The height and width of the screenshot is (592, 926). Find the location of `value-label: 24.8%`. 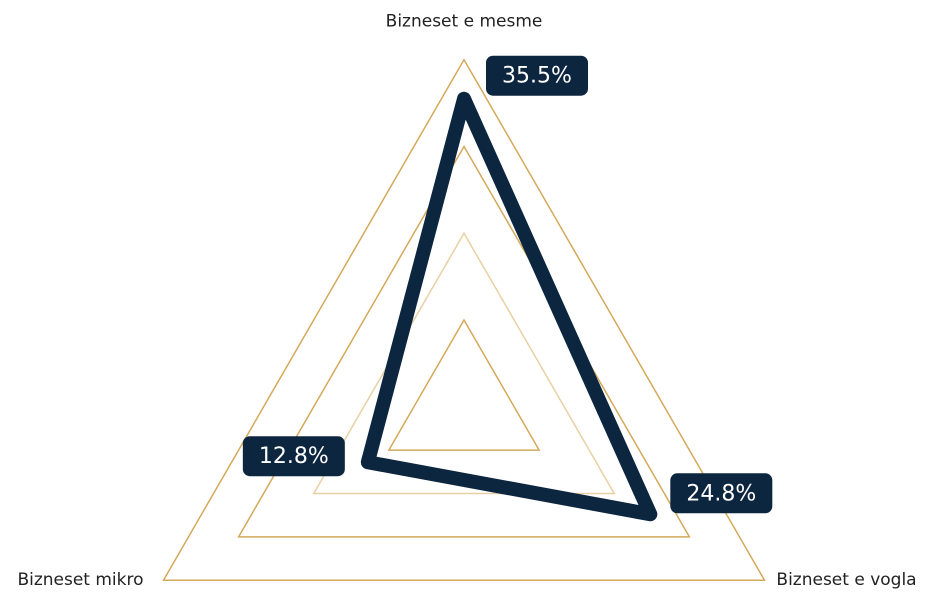

value-label: 24.8% is located at coordinates (721, 493).